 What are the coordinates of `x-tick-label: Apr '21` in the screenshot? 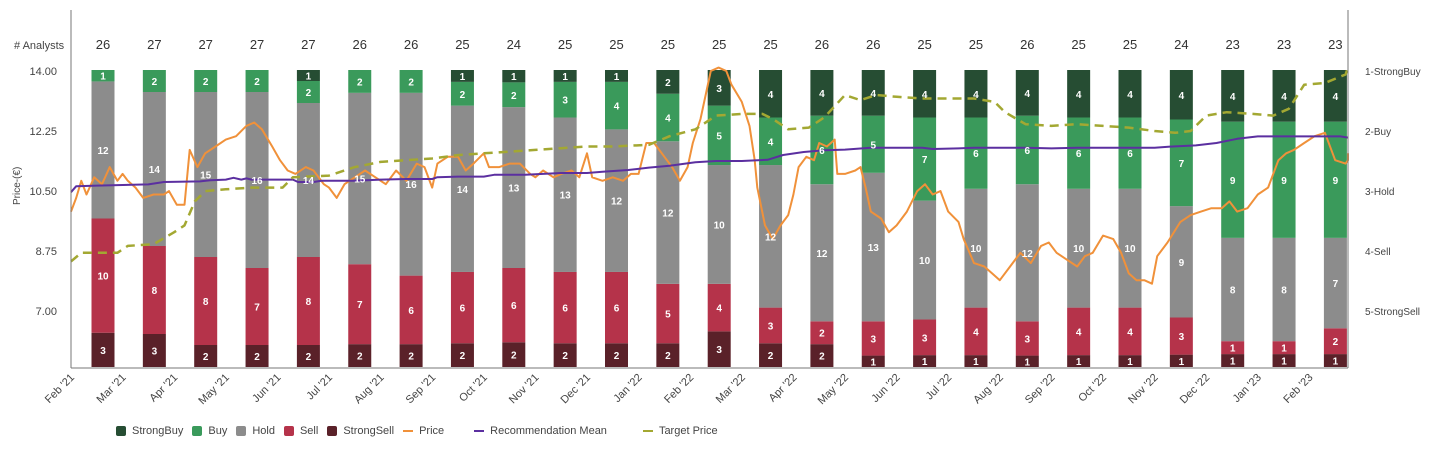 It's located at (163, 388).